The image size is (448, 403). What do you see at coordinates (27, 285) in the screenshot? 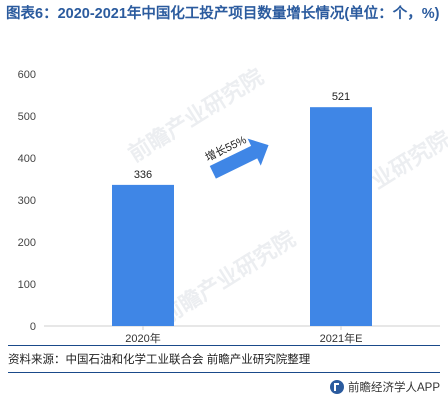
I see `y-tick-label: 100` at bounding box center [27, 285].